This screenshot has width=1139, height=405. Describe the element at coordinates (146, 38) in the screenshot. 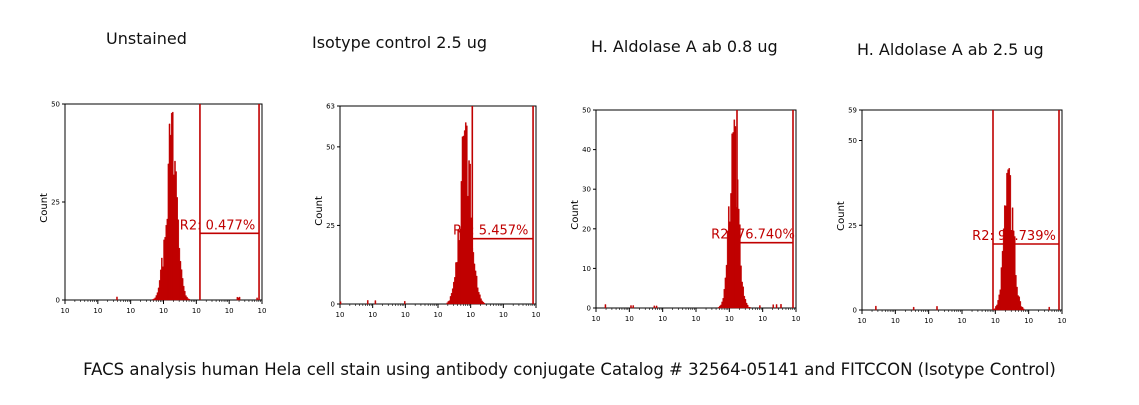

I see `panel-title-unstained: Unstained` at that location.